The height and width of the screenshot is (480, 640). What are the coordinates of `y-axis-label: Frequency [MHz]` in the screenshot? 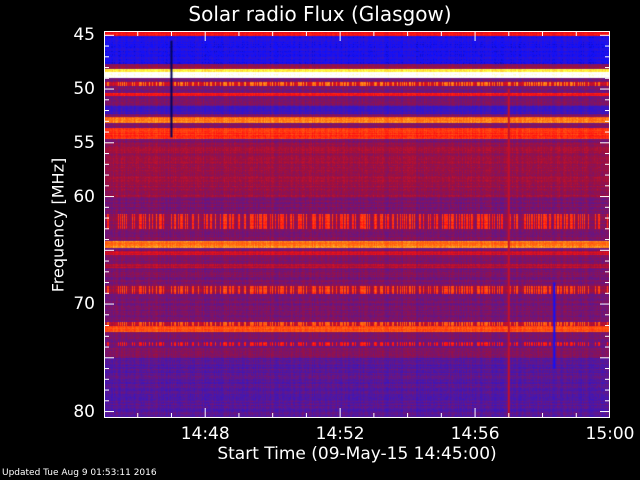 It's located at (58, 225).